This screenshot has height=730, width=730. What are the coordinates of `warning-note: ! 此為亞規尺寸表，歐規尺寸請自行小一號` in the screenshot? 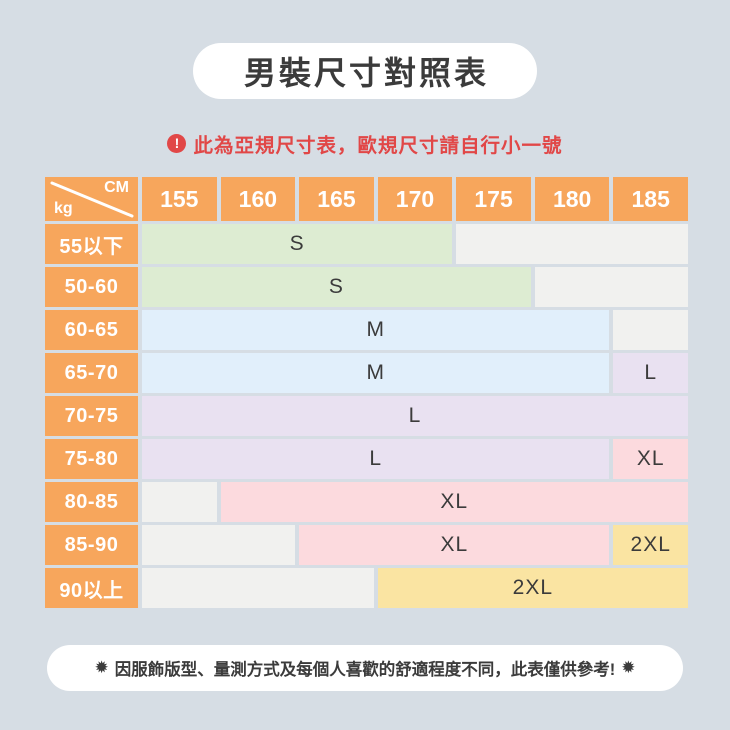 It's located at (365, 143).